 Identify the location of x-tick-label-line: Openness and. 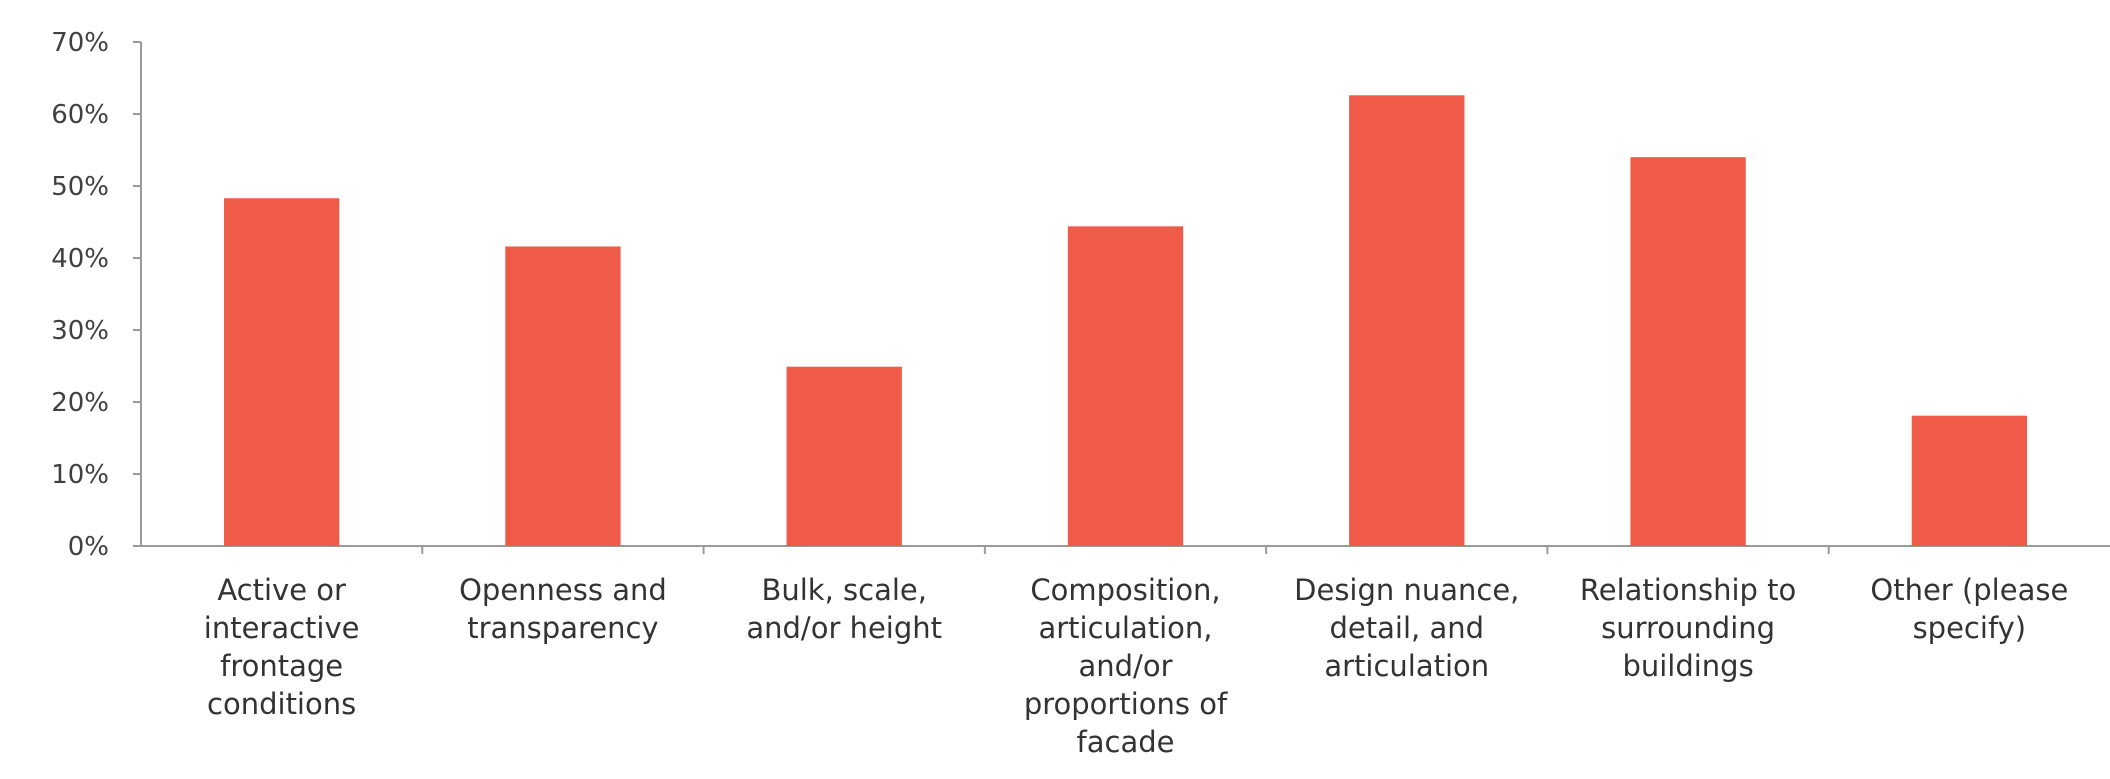
(563, 590).